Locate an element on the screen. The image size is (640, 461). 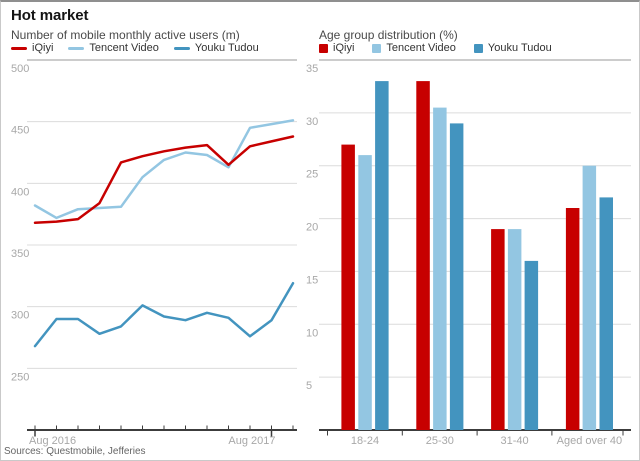
bar-chart-legend: iQiyi Tencent Video Youku Tudou is located at coordinates (435, 48).